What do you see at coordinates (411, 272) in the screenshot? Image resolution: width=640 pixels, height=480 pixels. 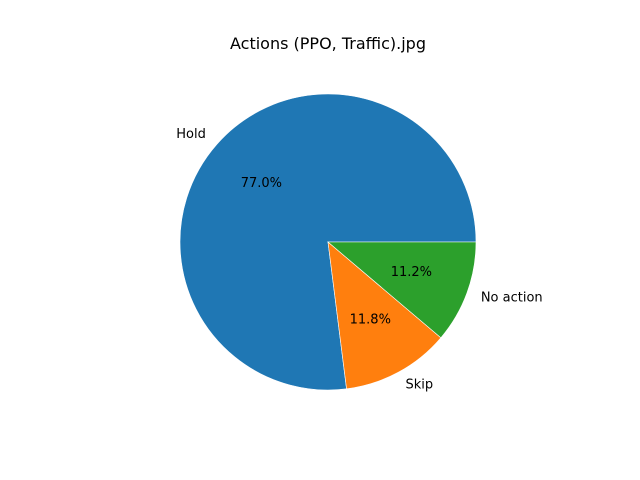 I see `slice-pct-no-action: 11.2%` at bounding box center [411, 272].